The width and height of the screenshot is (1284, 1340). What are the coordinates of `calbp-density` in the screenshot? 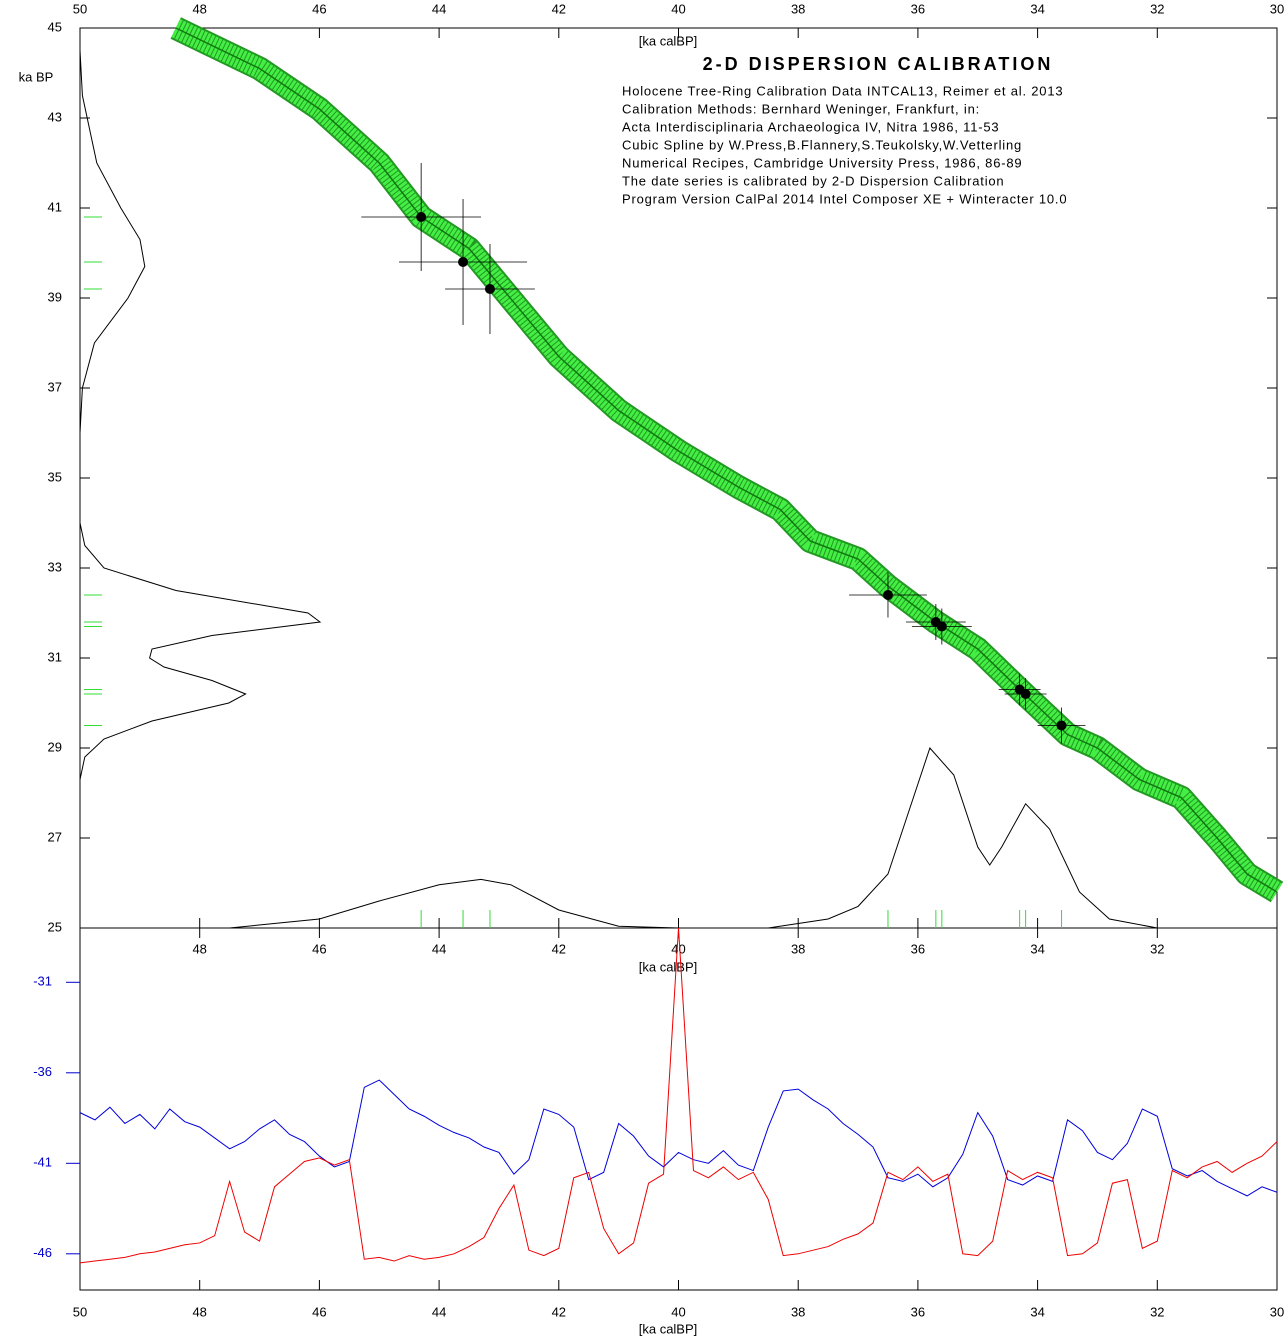 It's located at (708, 838).